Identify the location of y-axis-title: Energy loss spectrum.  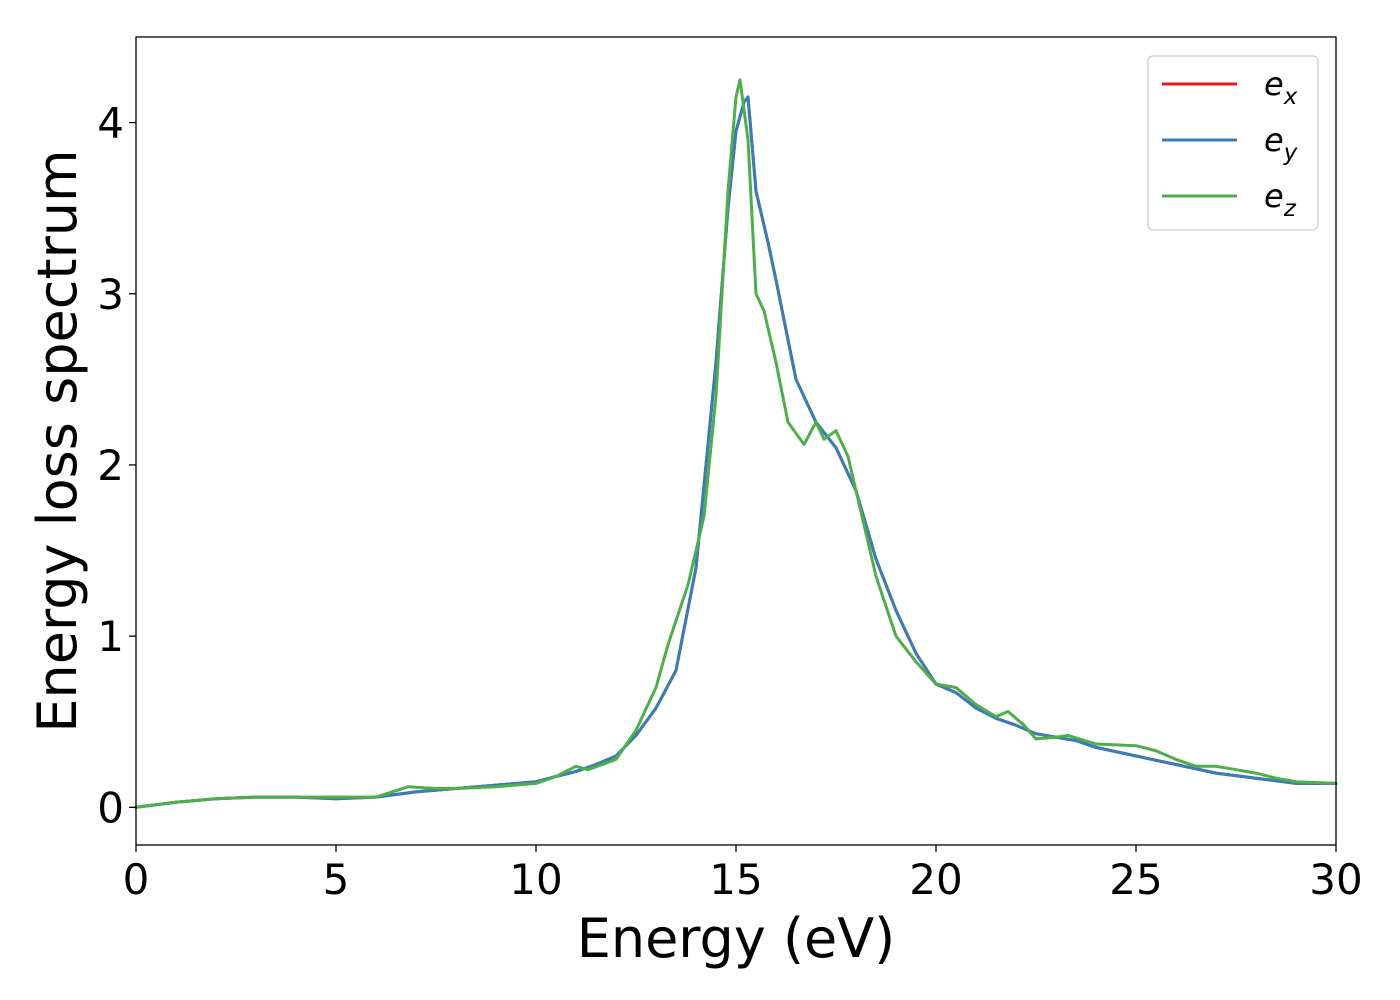
(57, 440).